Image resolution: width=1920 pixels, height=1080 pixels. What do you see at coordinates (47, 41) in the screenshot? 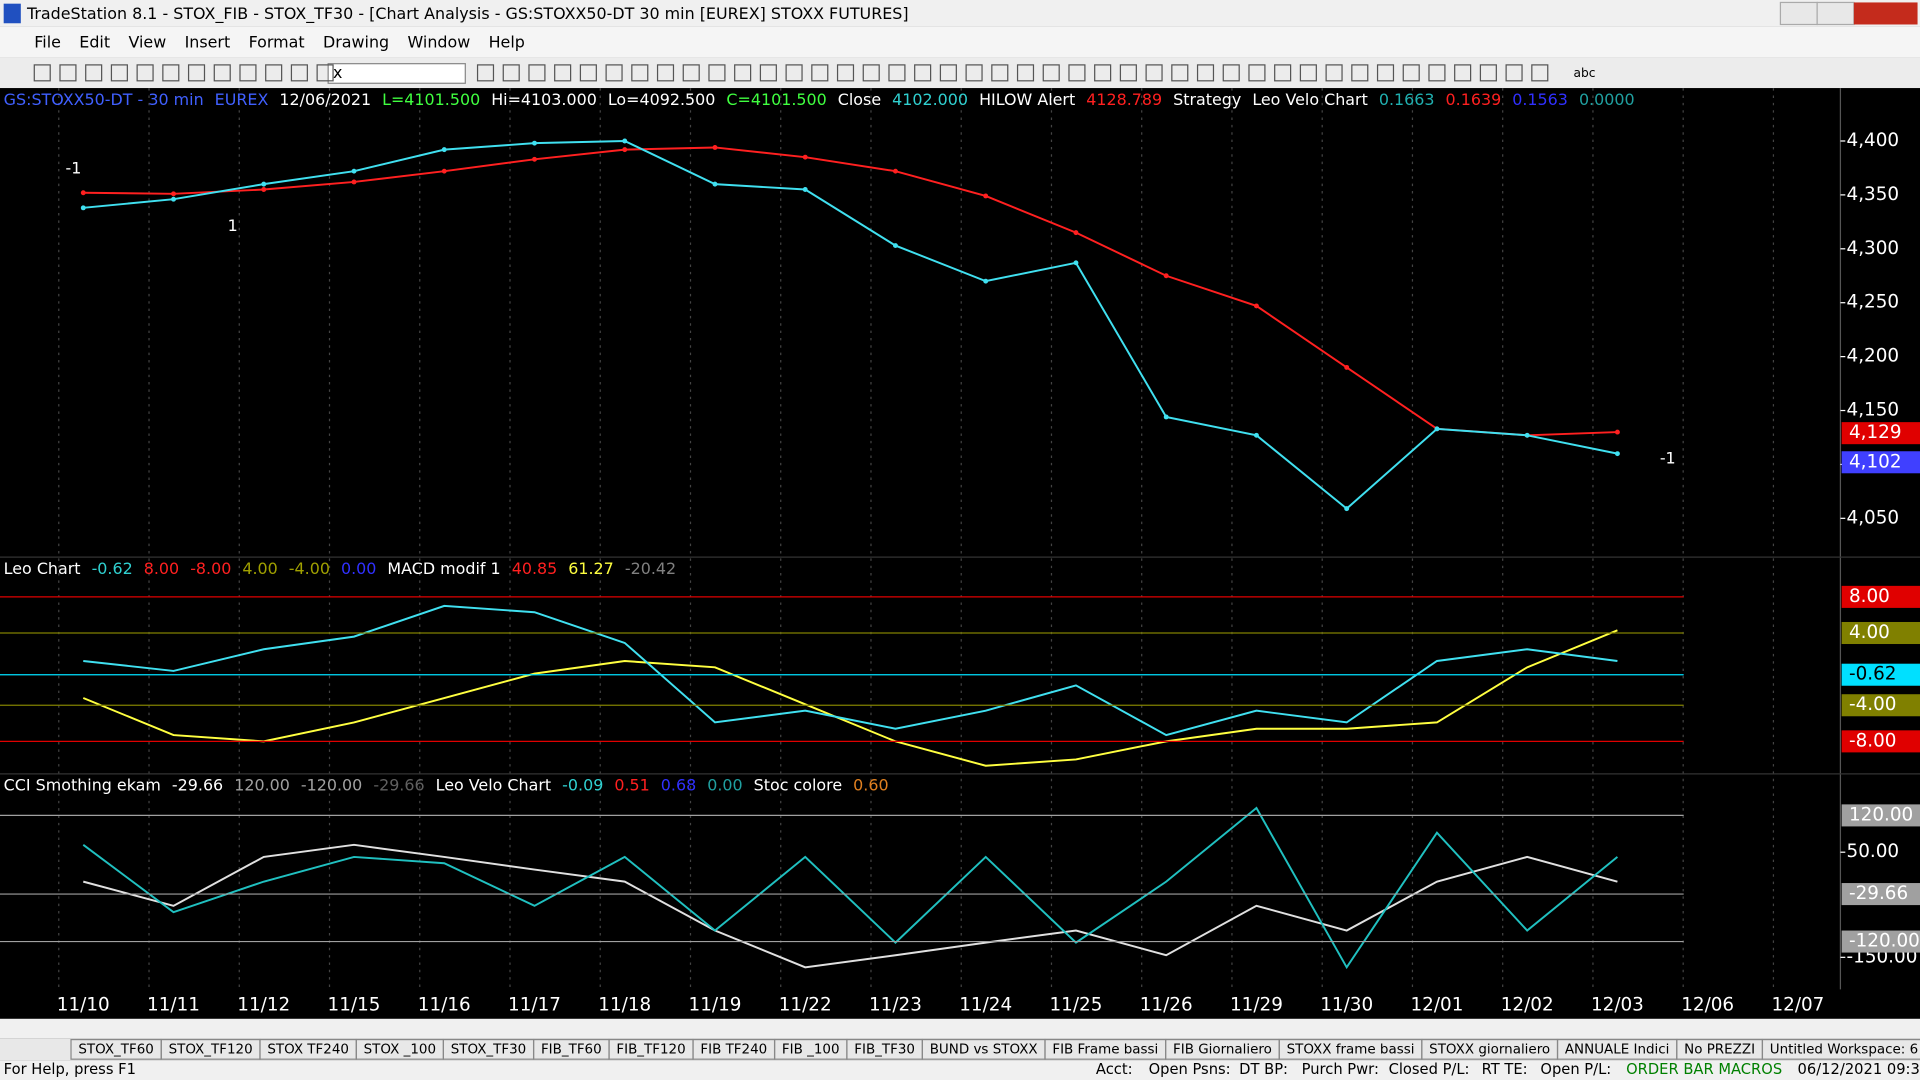
I see `menu-item: File` at bounding box center [47, 41].